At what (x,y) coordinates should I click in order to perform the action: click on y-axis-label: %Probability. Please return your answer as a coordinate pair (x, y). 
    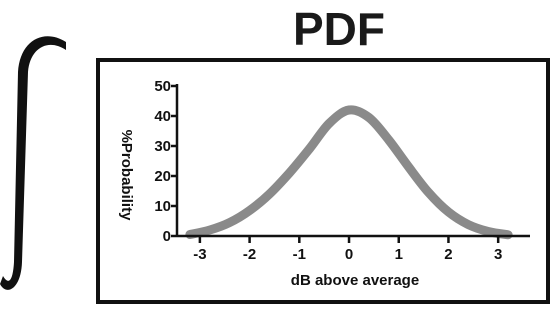
    Looking at the image, I should click on (126, 176).